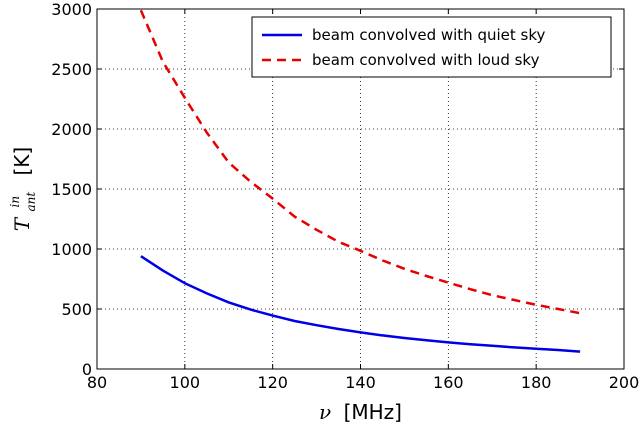  I want to click on svg-text: T ant in [K], so click(20, 189).